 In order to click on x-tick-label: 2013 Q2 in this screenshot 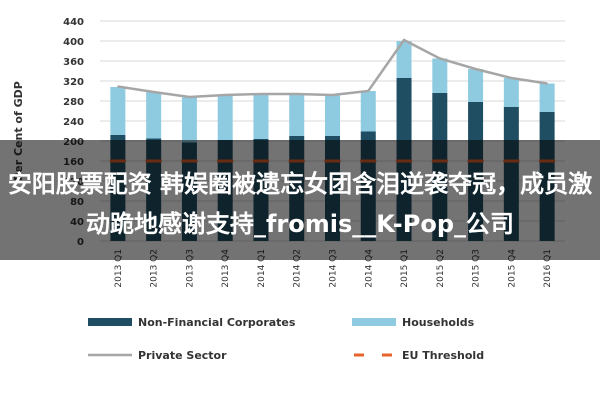, I will do `click(155, 268)`.